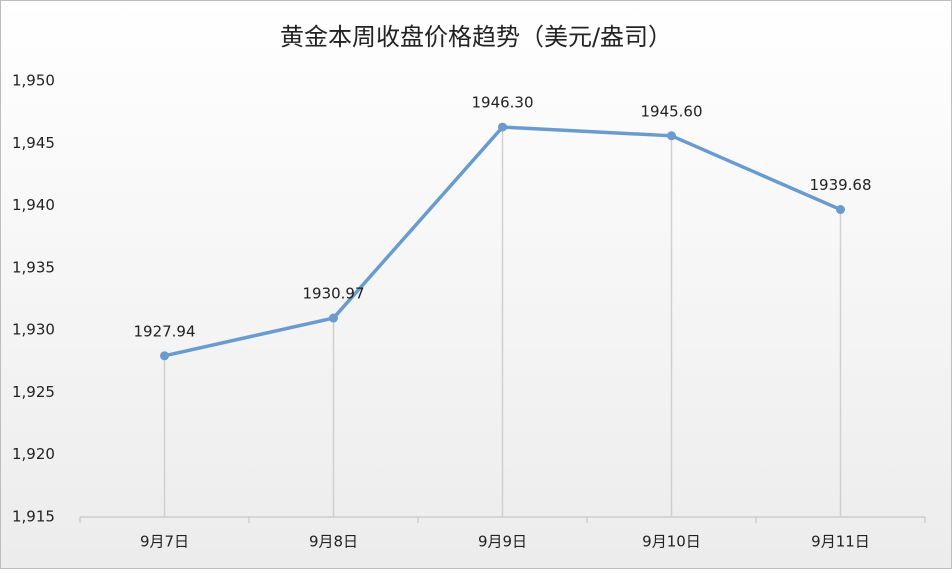  I want to click on y-tick-label: 1,940, so click(33, 205).